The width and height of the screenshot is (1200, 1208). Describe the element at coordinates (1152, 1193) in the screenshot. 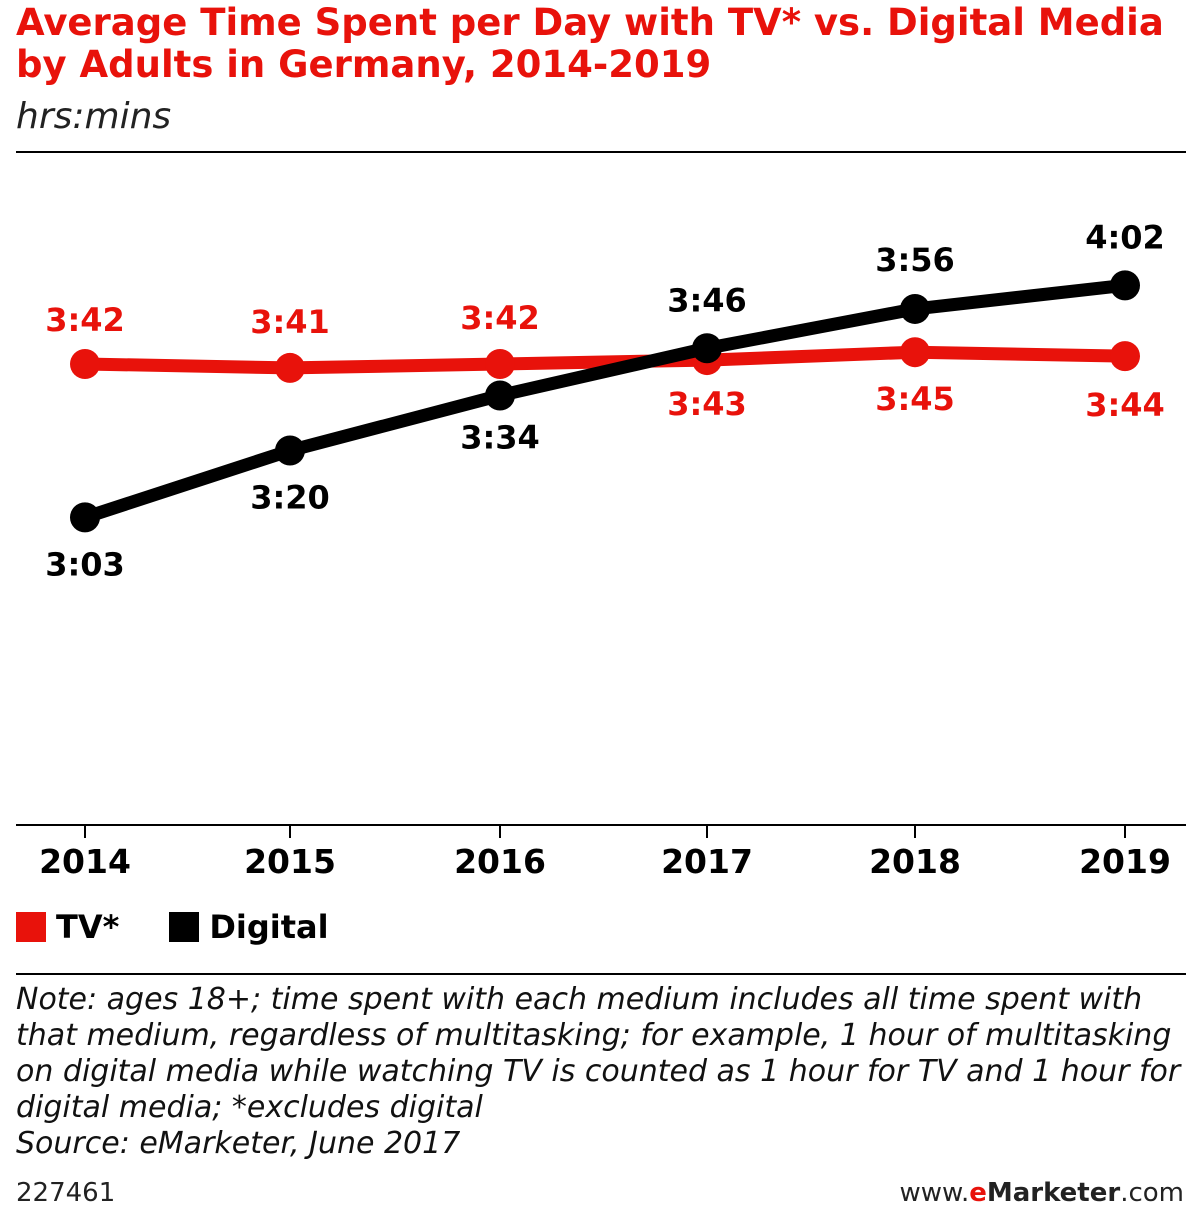

I see `brand-suffix: .com` at that location.